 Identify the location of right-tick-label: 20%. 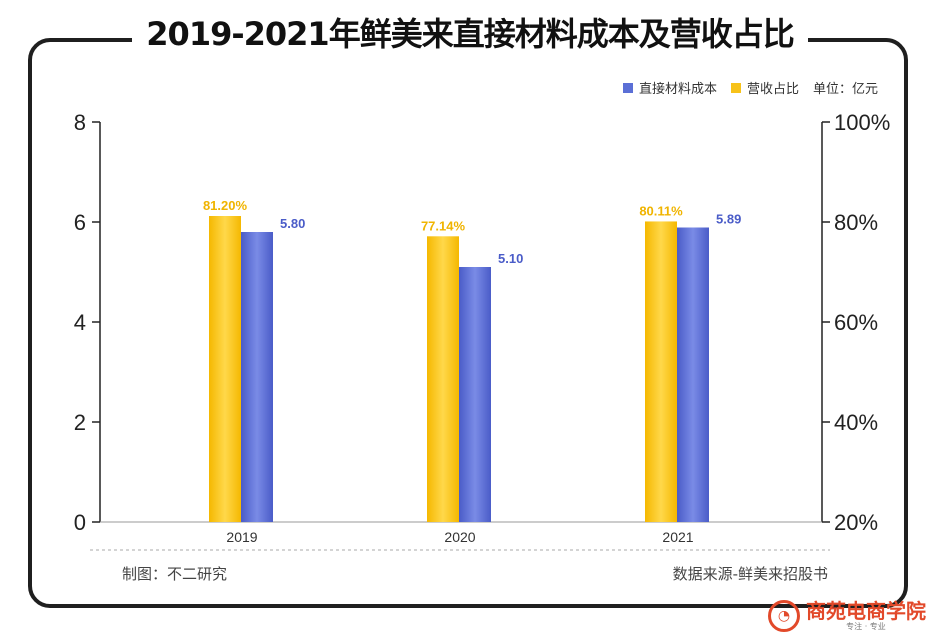
(856, 522).